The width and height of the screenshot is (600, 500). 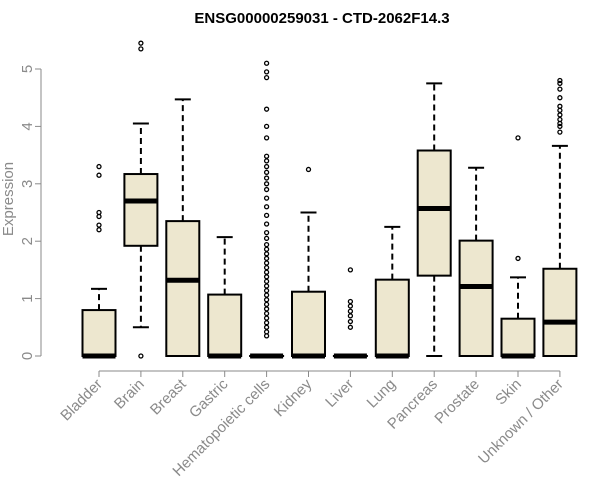 What do you see at coordinates (508, 392) in the screenshot?
I see `x-tick-label: Skin` at bounding box center [508, 392].